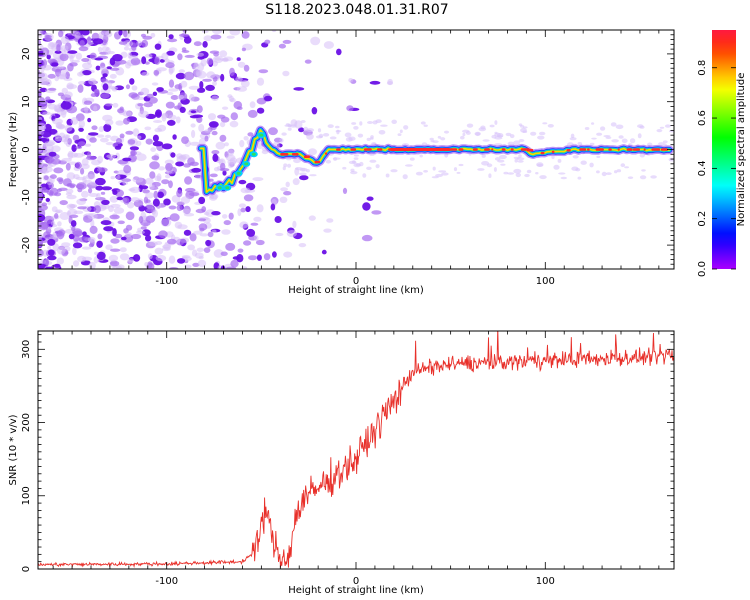 This screenshot has height=600, width=750. I want to click on xtick-label: -100, so click(166, 581).